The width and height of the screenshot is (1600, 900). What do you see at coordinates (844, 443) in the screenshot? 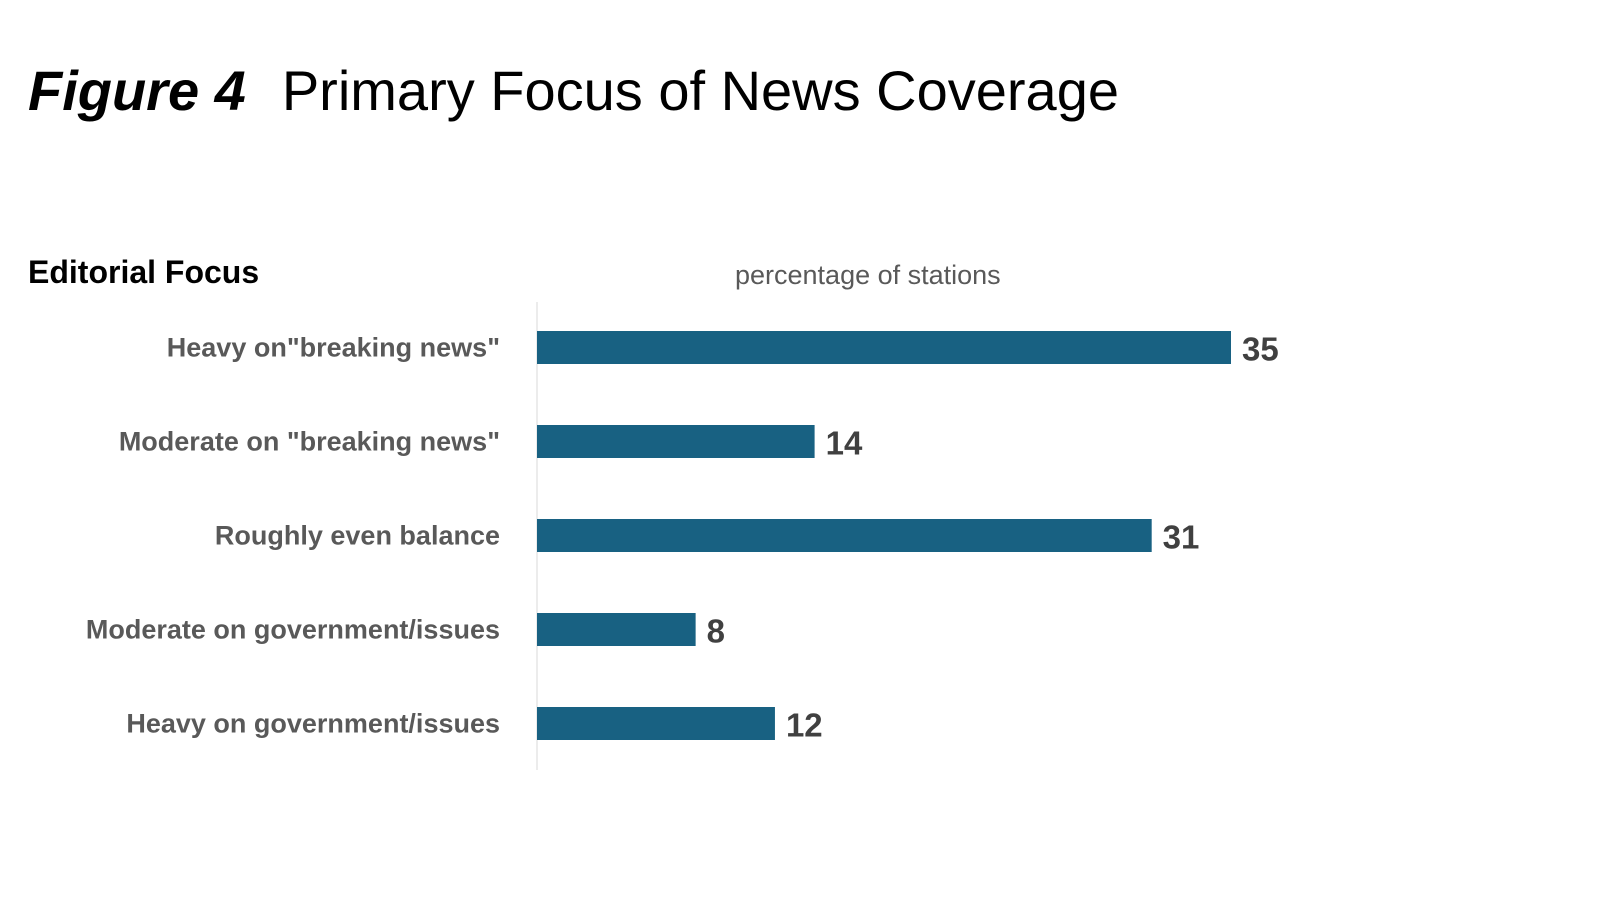
I see `data-label: 14` at bounding box center [844, 443].